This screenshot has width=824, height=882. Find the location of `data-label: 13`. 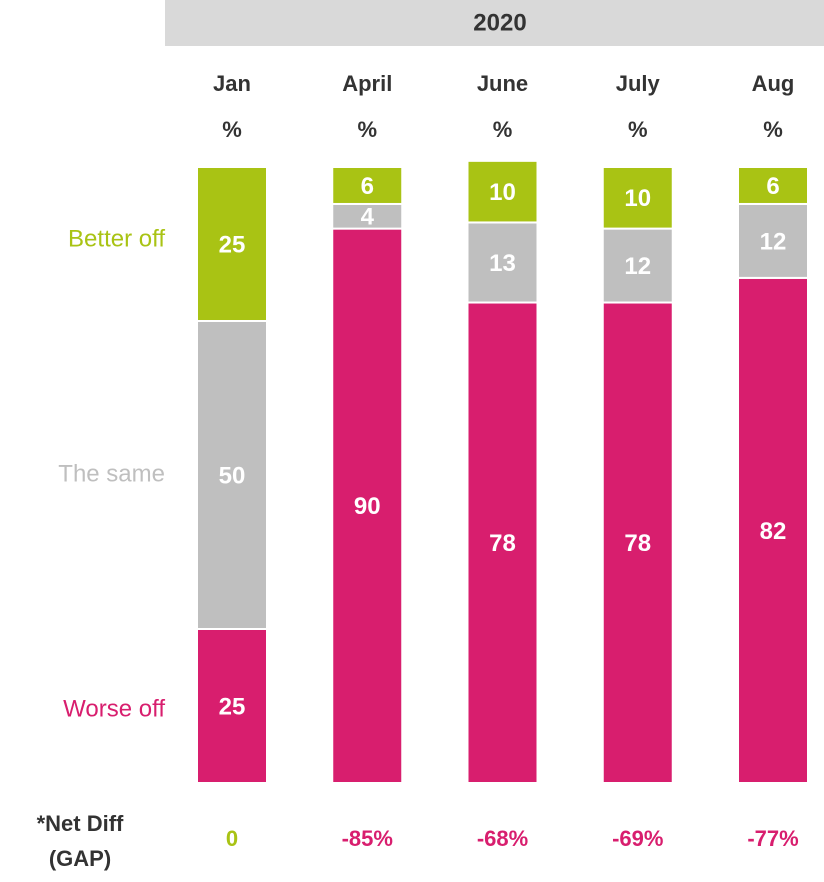

data-label: 13 is located at coordinates (502, 263).